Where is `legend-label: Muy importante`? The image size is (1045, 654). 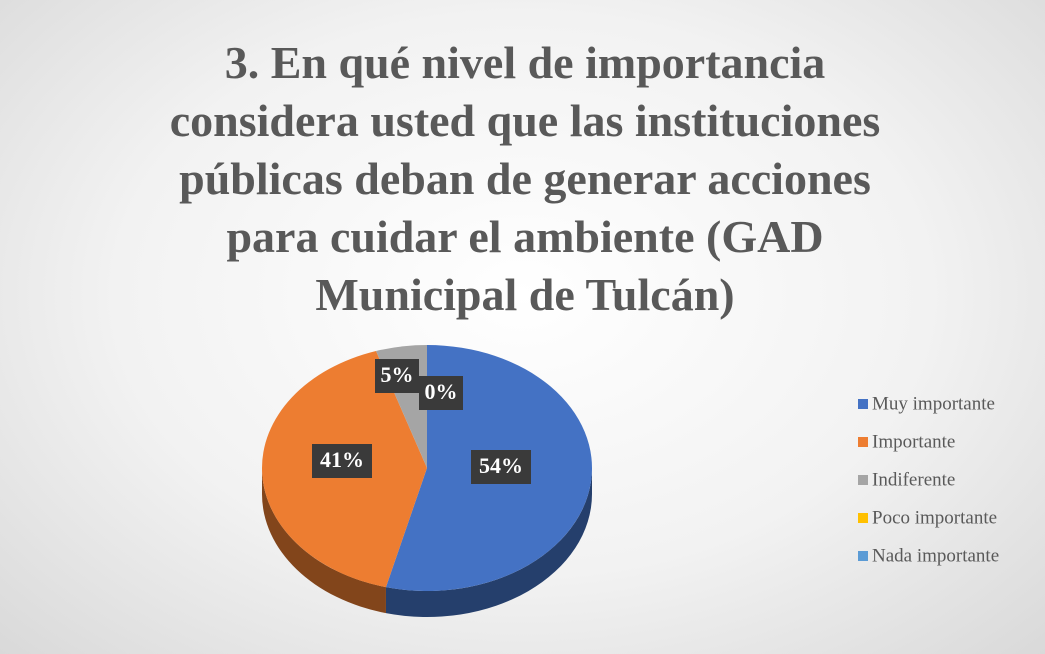 legend-label: Muy importante is located at coordinates (933, 403).